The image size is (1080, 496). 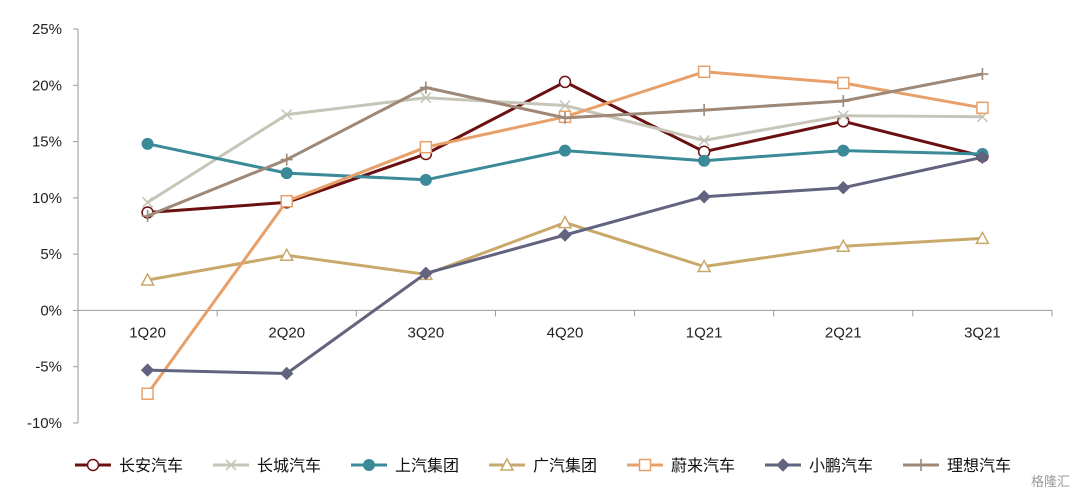 I want to click on legend-item: 蔚来汽车, so click(x=681, y=466).